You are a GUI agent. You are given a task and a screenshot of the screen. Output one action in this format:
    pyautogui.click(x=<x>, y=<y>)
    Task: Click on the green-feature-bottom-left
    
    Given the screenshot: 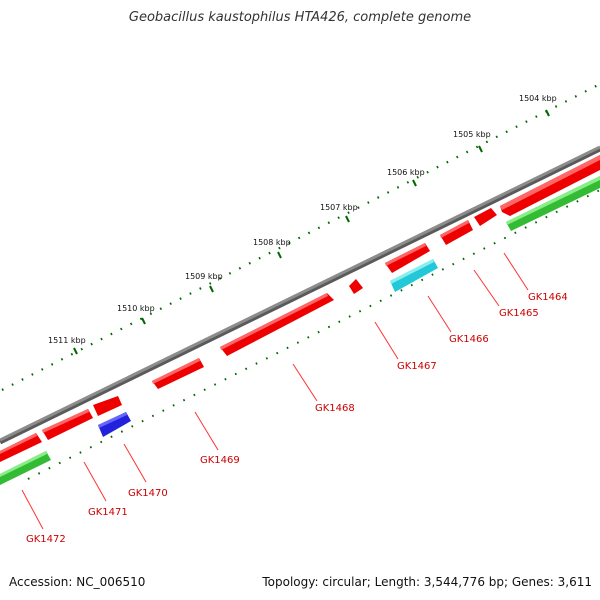 What is the action you would take?
    pyautogui.click(x=25, y=468)
    